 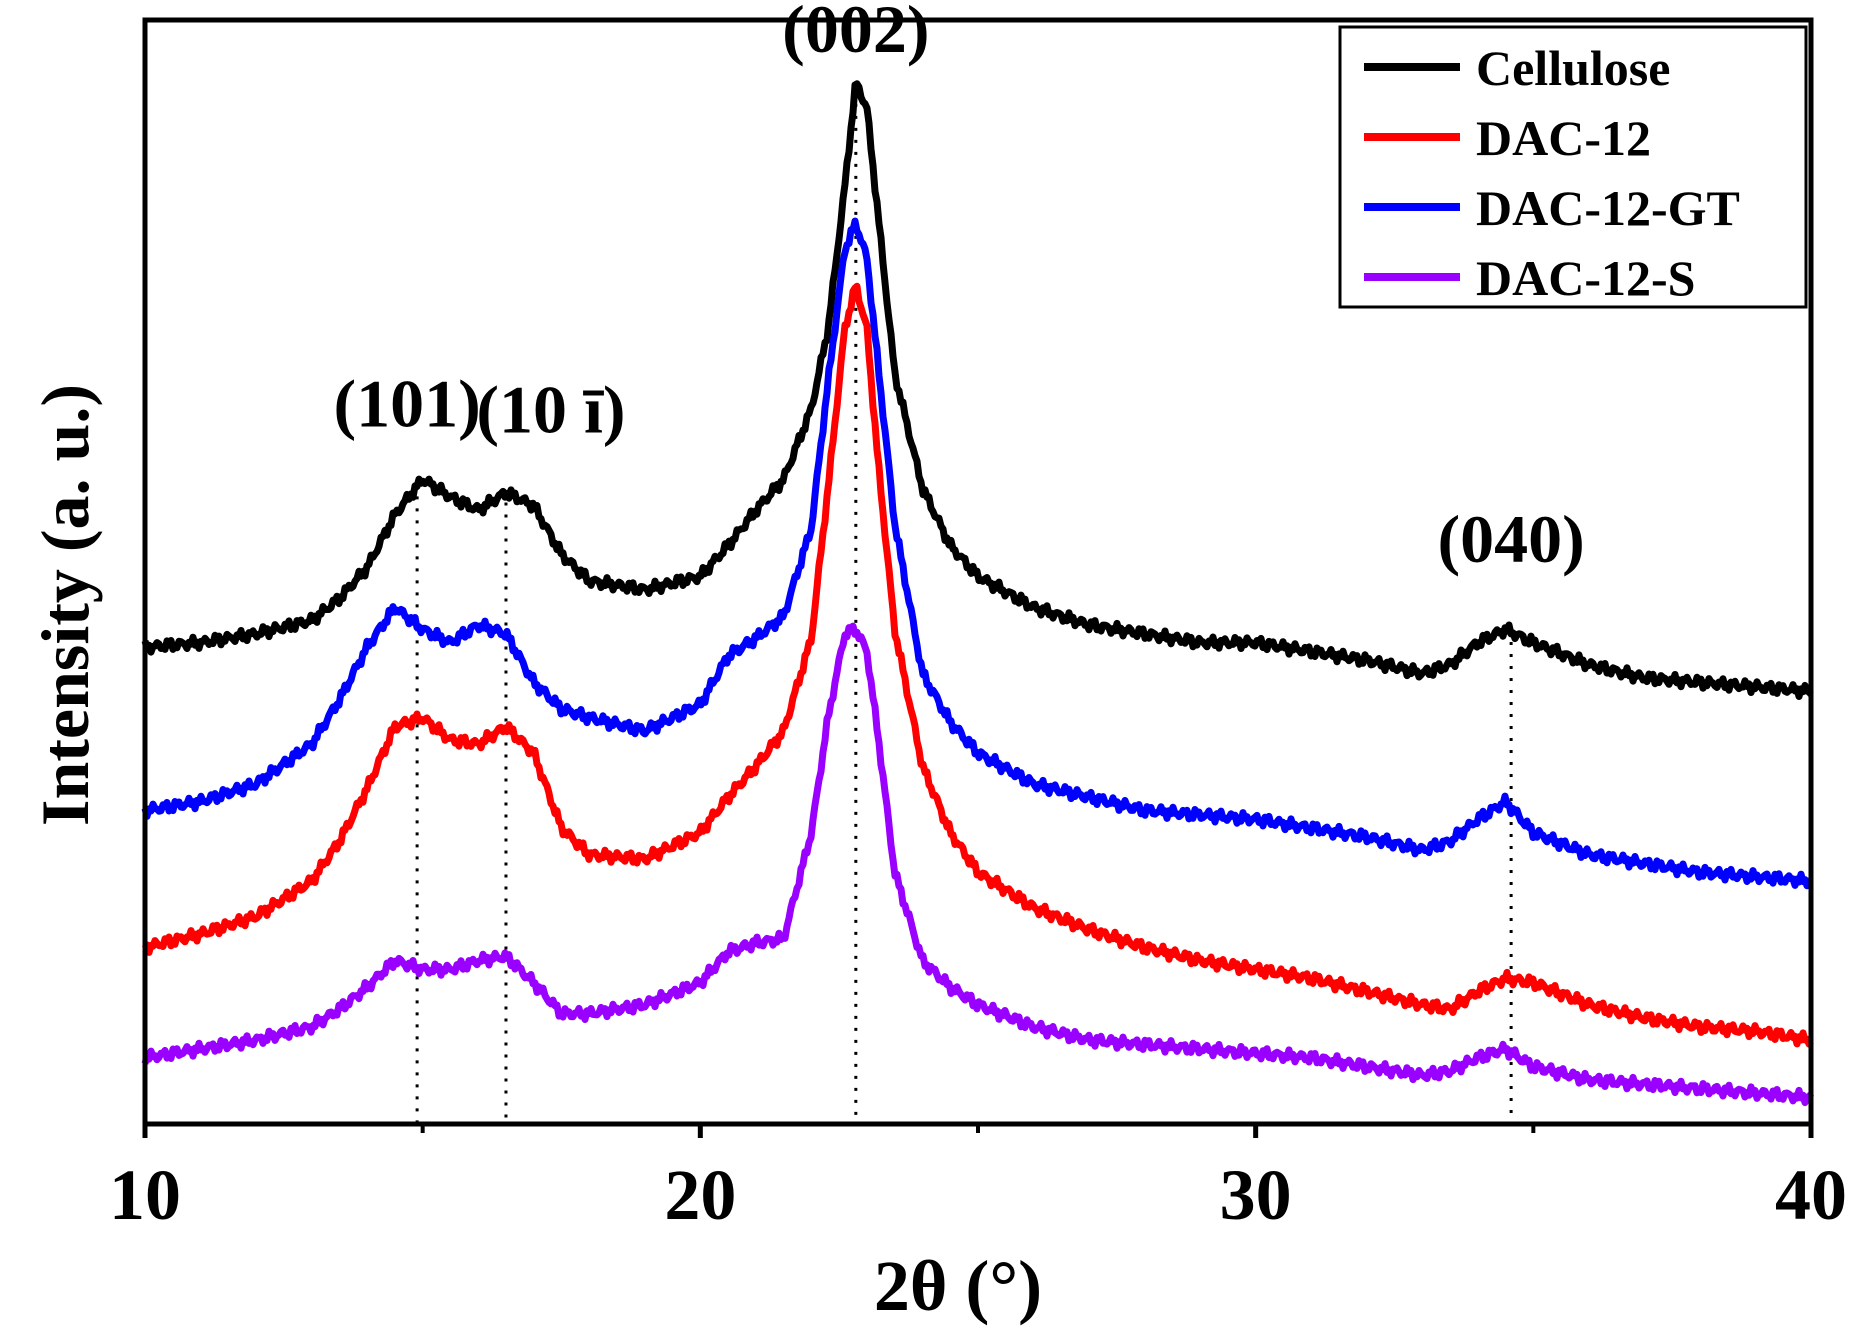 What do you see at coordinates (700, 1195) in the screenshot?
I see `x-tick-label: 20` at bounding box center [700, 1195].